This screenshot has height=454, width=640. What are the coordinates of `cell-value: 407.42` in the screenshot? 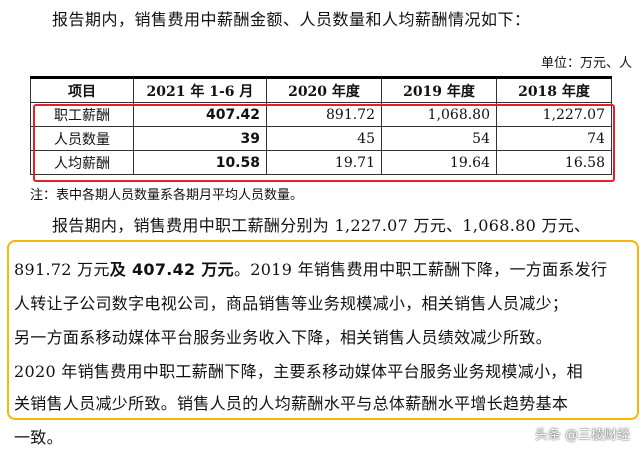 It's located at (200, 114).